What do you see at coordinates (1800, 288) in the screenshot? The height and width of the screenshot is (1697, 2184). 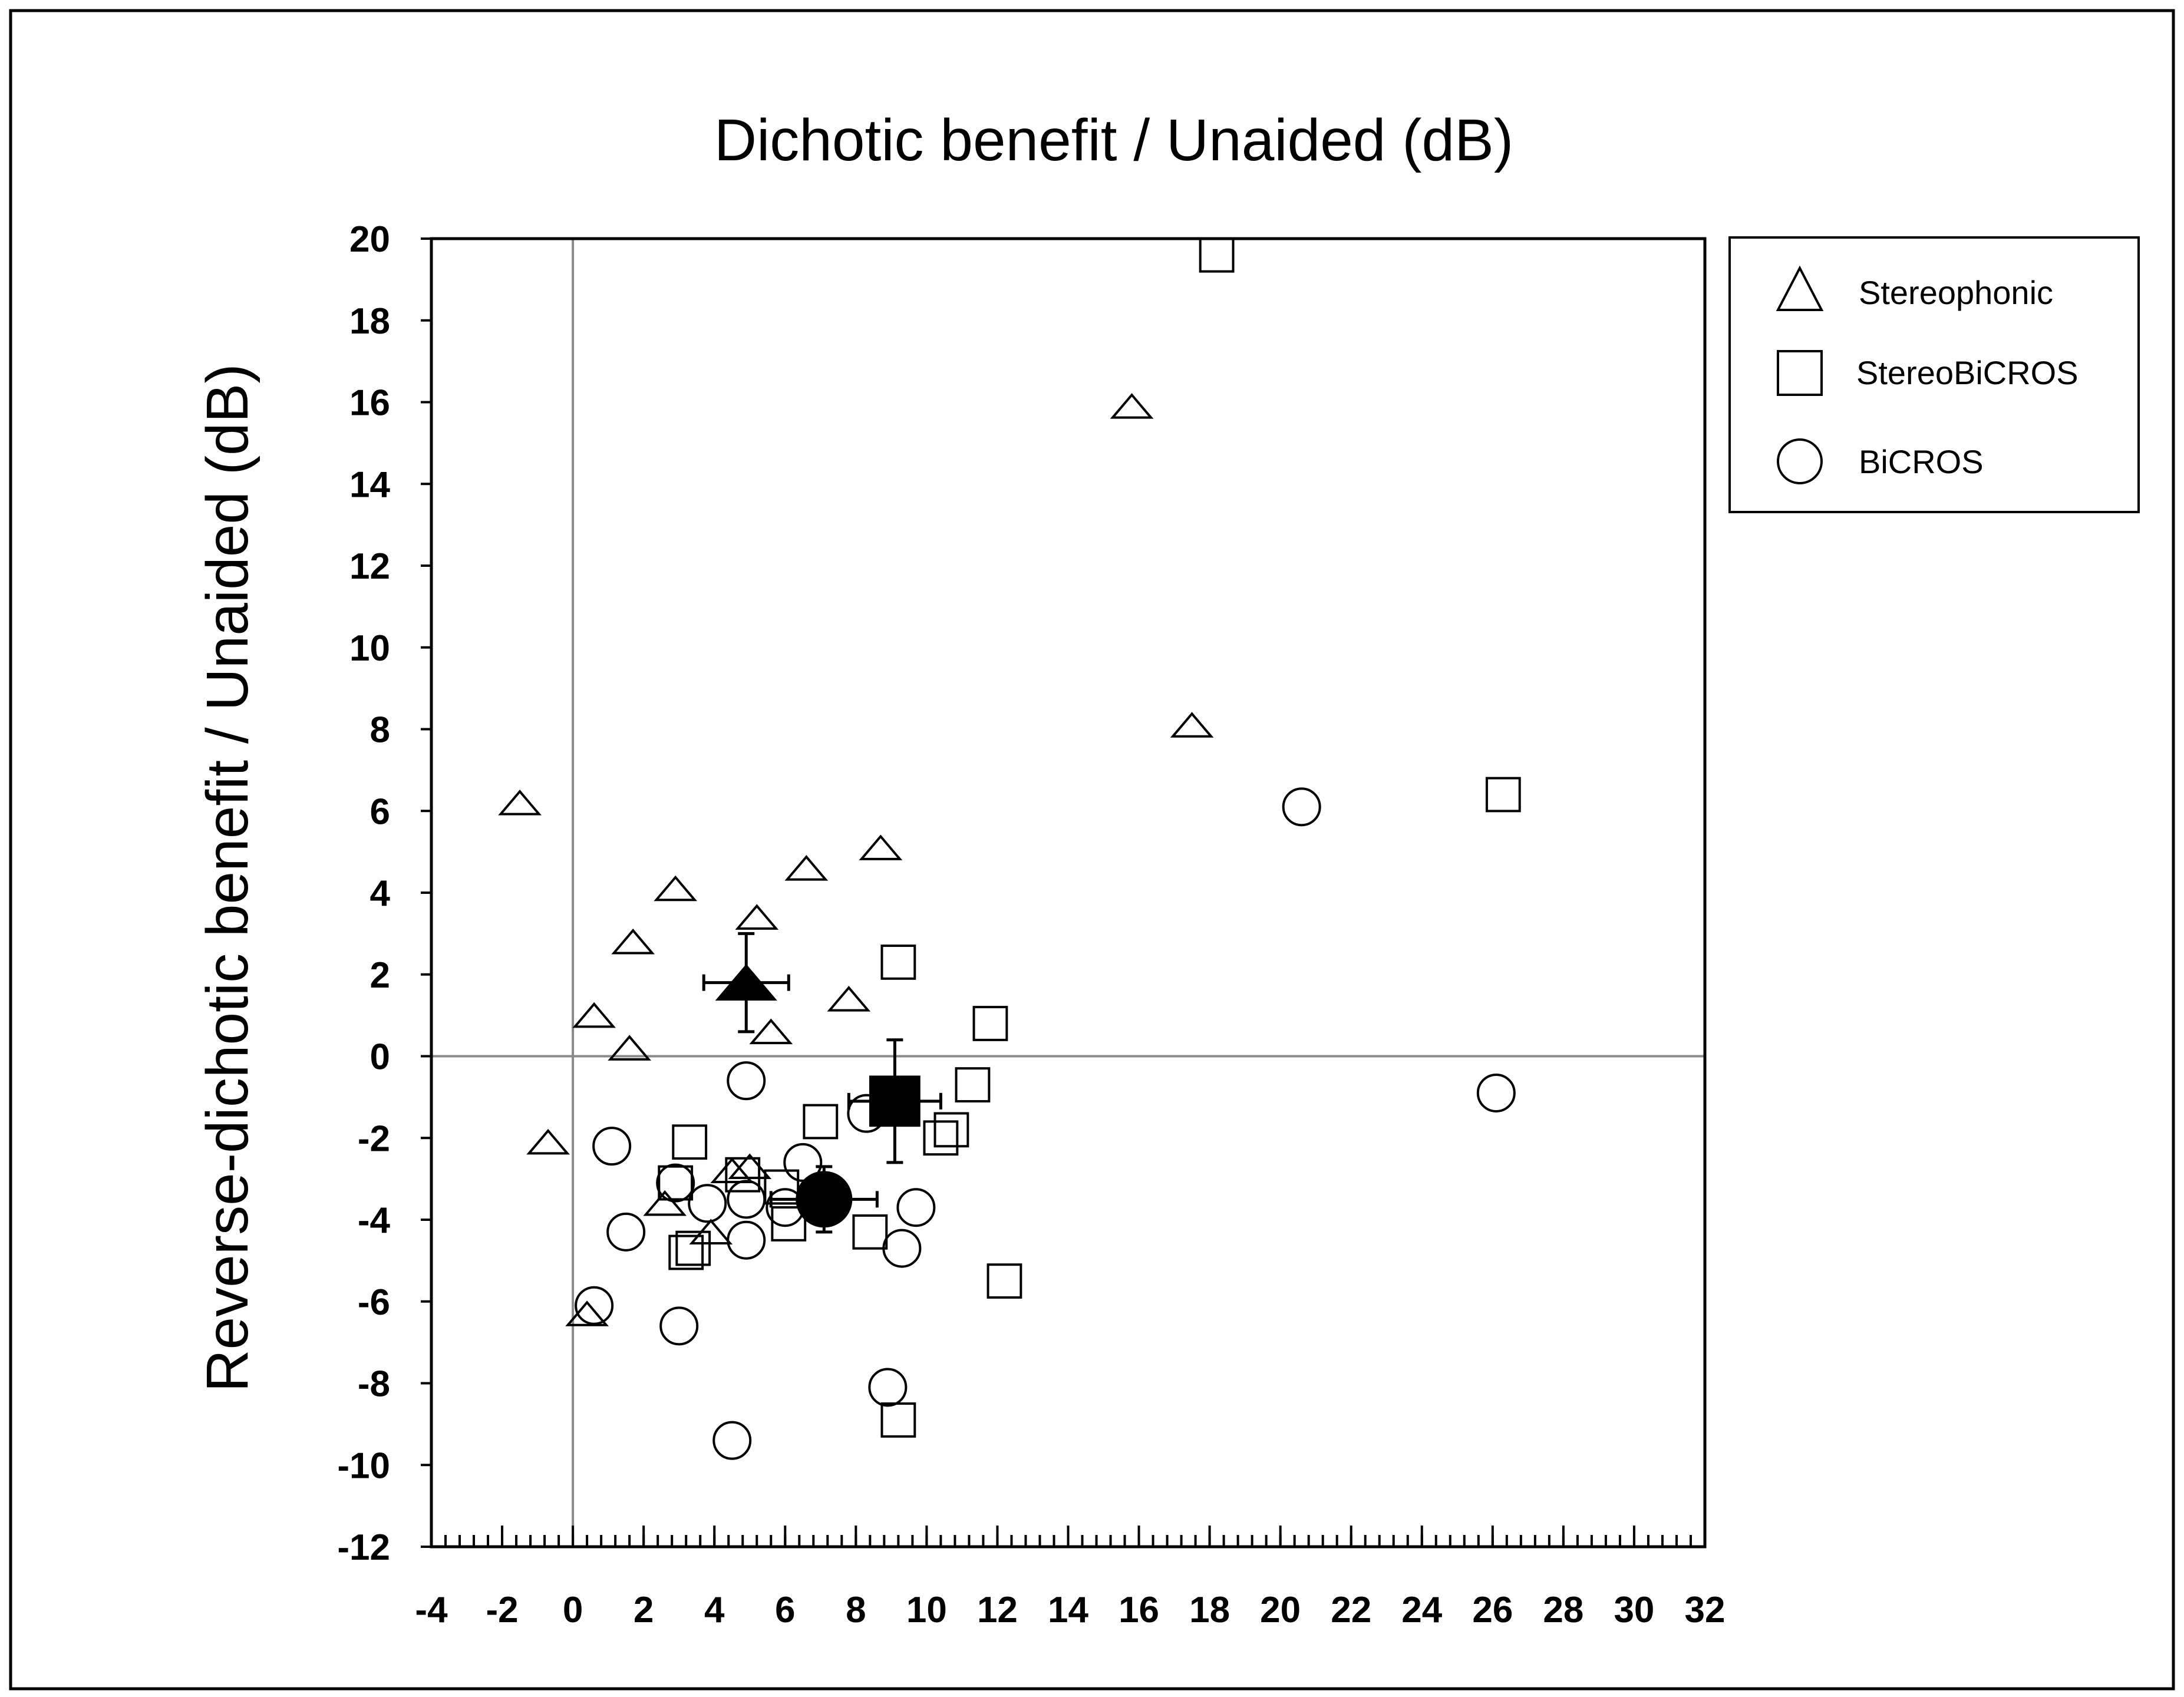 I see `legend-triangle-icon` at bounding box center [1800, 288].